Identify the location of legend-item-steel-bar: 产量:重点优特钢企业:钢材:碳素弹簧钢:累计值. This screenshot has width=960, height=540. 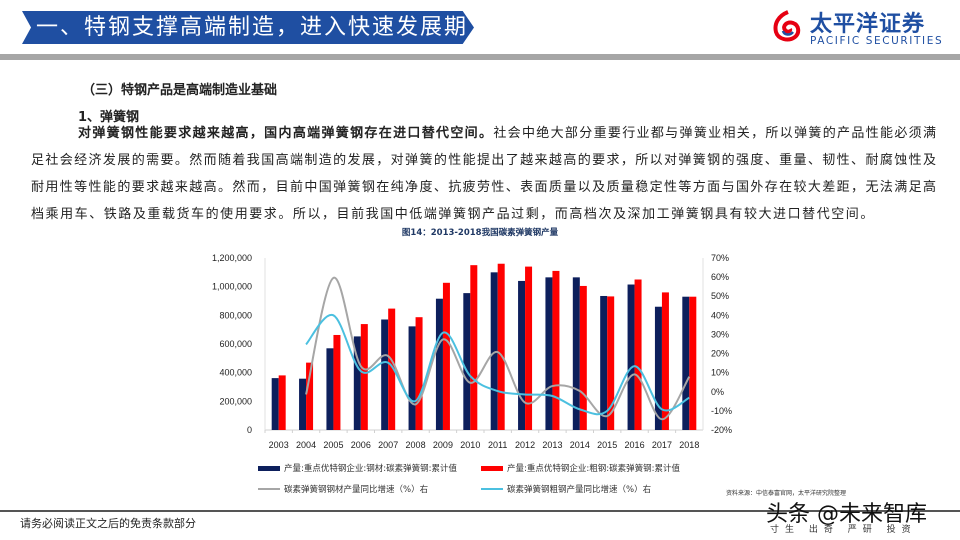
(357, 468).